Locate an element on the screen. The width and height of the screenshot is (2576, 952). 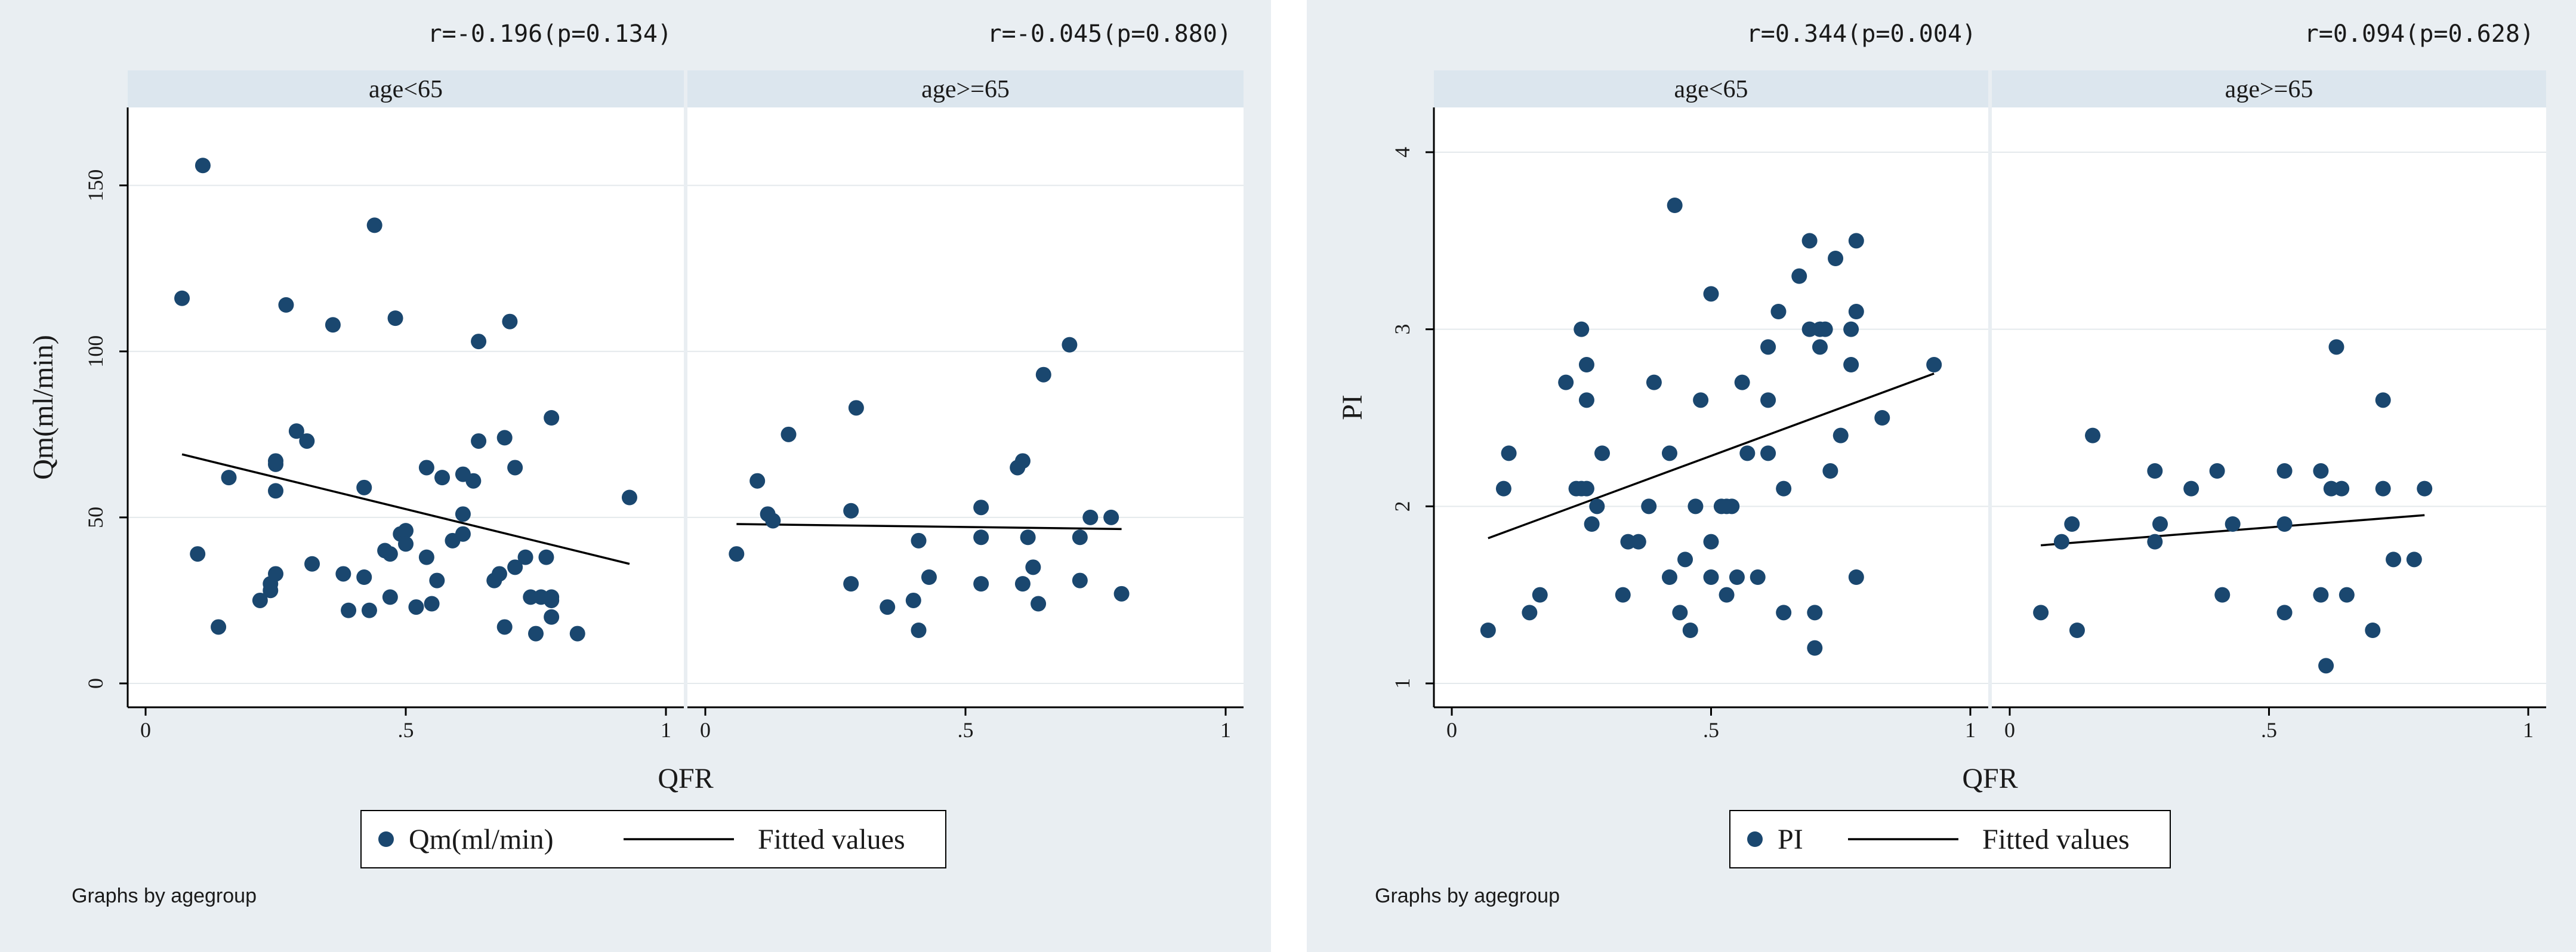
pi-panel-0-fitted-line is located at coordinates (1711, 456).